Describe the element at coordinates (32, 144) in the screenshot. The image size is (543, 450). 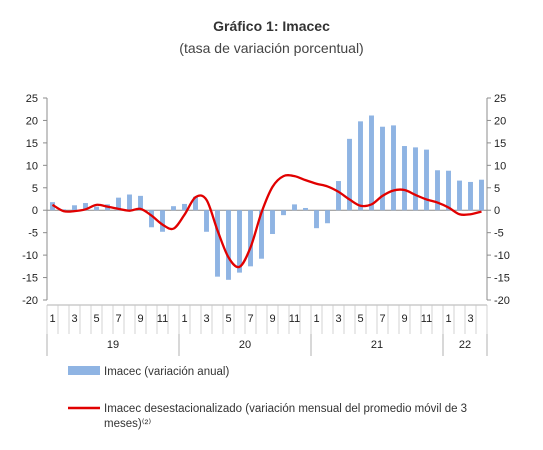
I see `y-tick-label-left: 15` at that location.